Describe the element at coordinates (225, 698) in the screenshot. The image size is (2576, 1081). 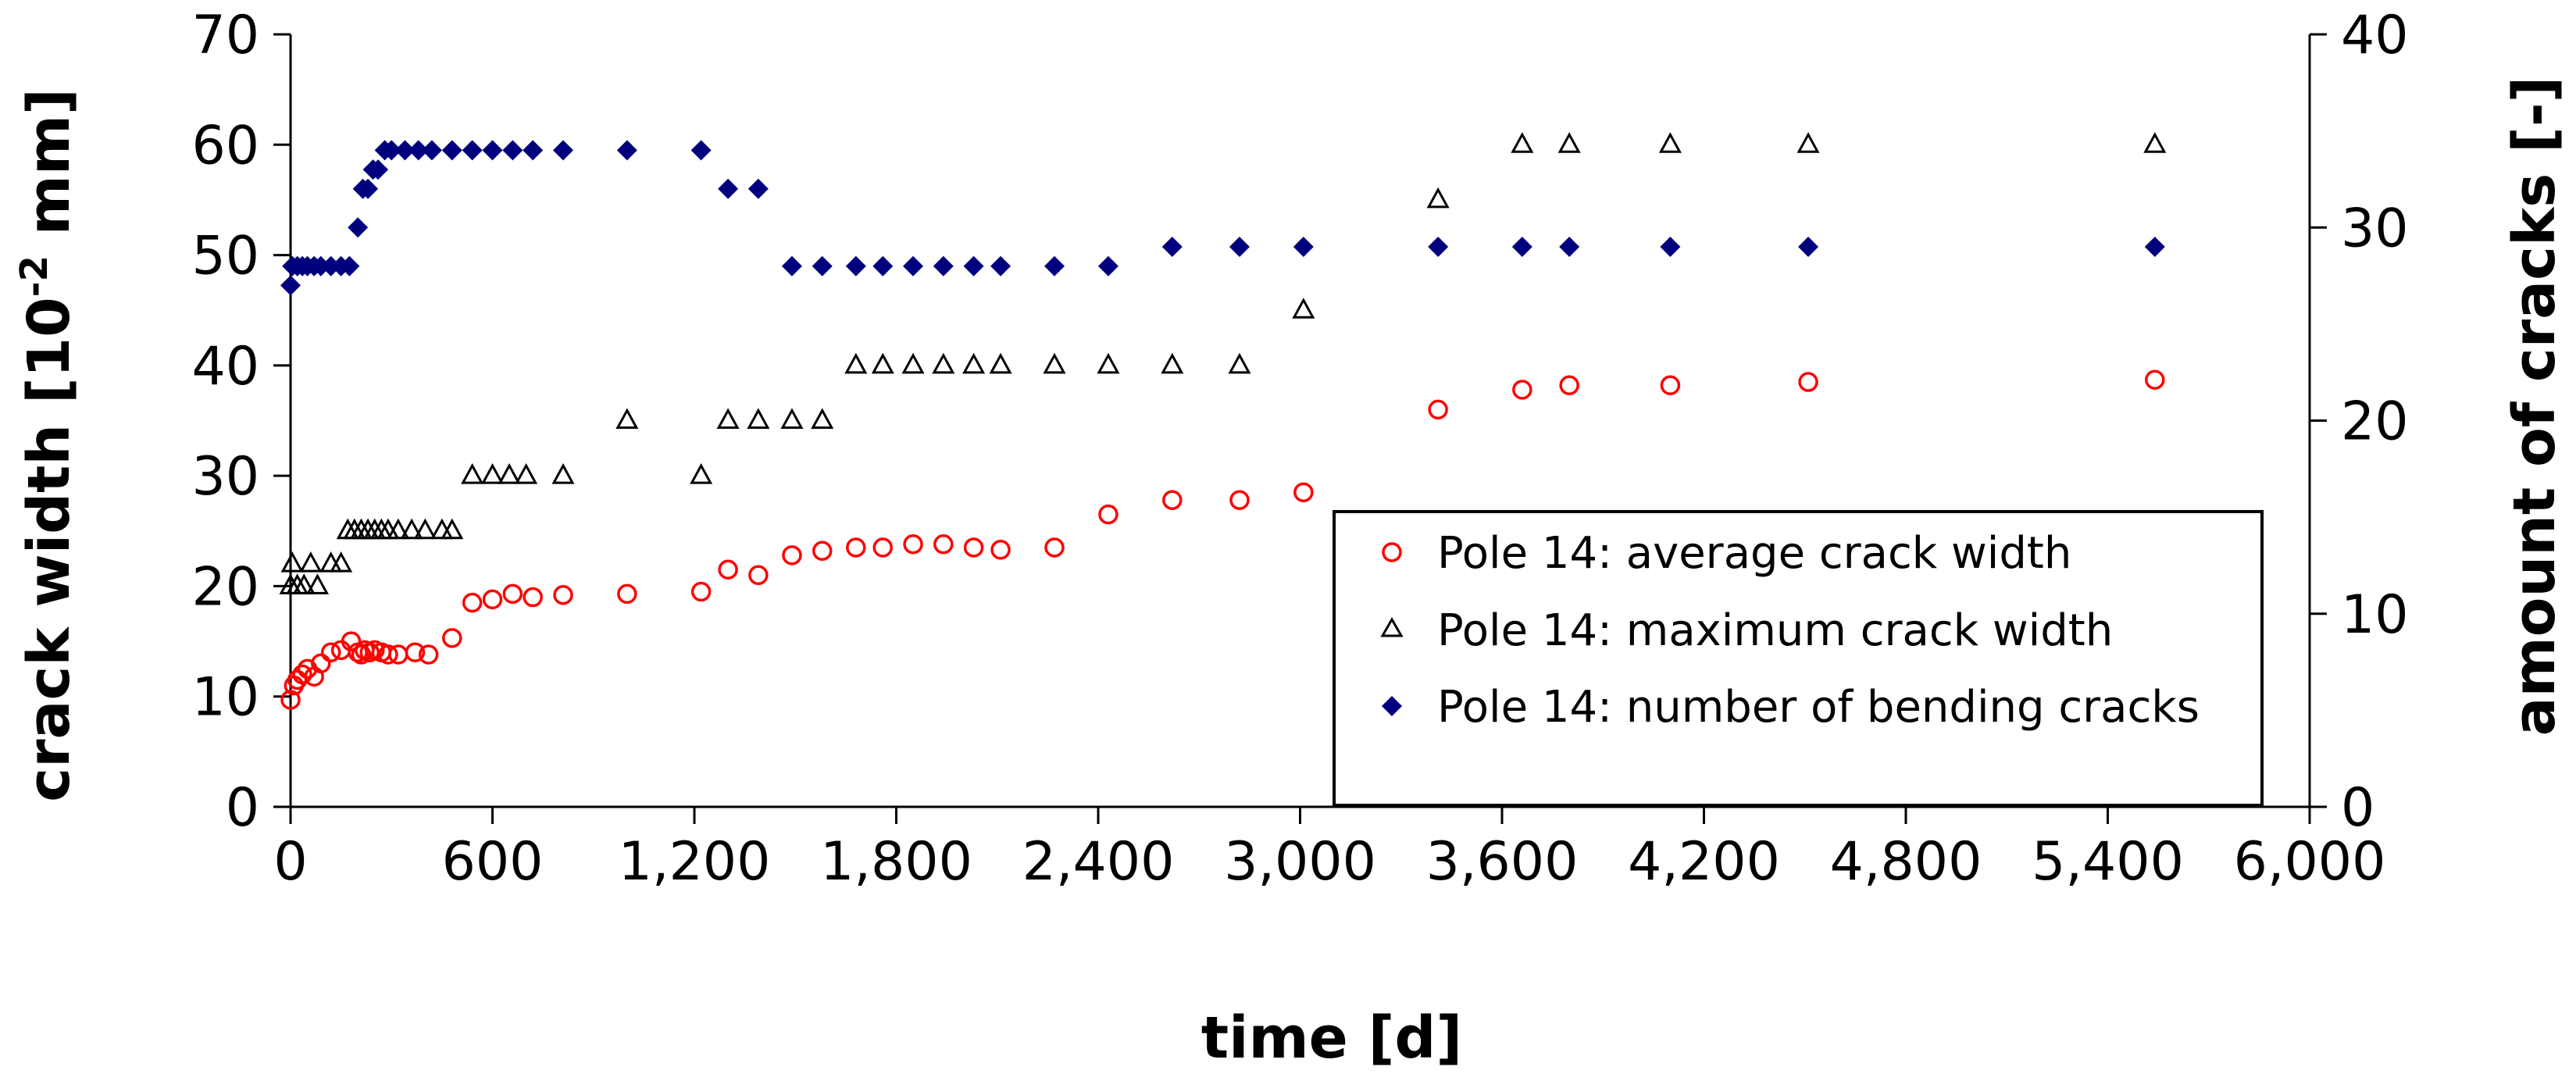
I see `y-tick-label: 10` at that location.